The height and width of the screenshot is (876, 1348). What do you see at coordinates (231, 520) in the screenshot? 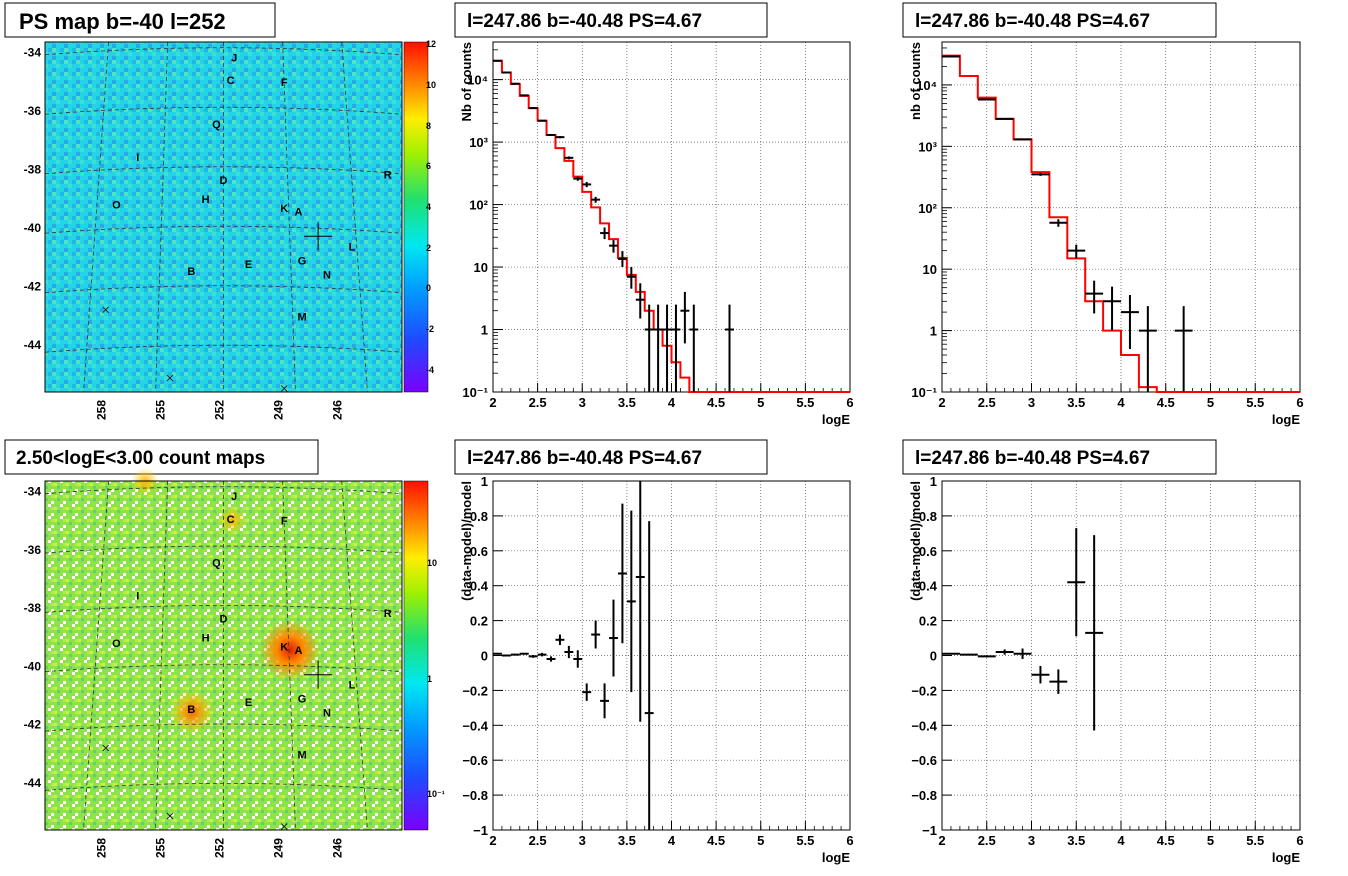
I see `source-label: C` at bounding box center [231, 520].